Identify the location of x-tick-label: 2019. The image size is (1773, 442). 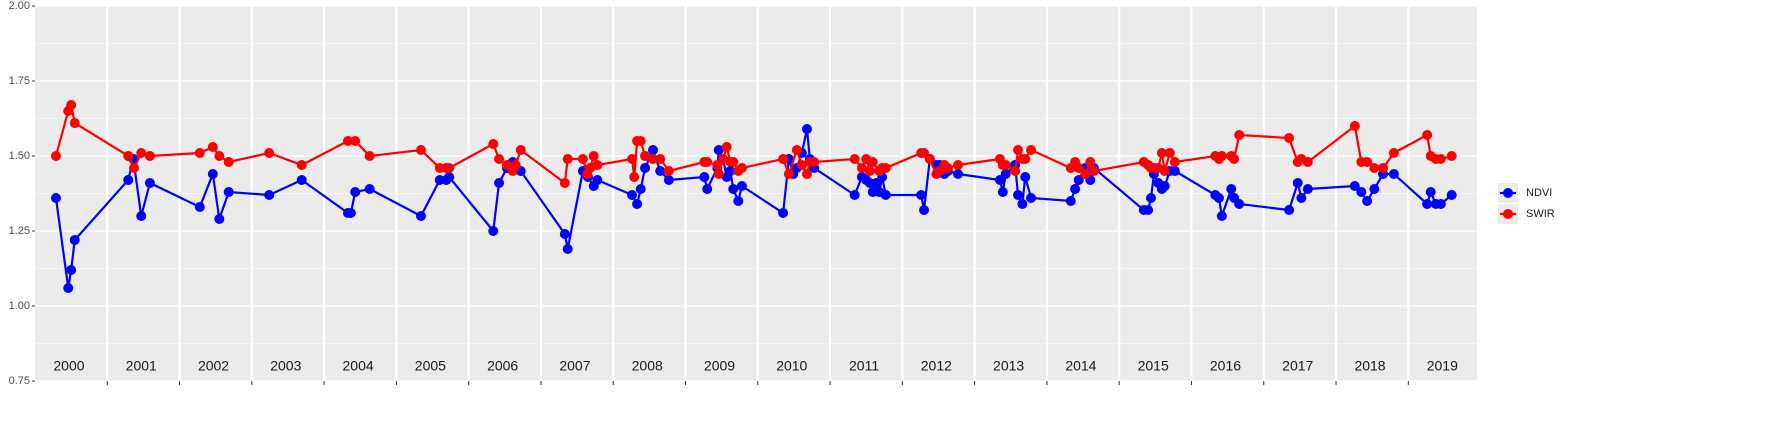
(1442, 366).